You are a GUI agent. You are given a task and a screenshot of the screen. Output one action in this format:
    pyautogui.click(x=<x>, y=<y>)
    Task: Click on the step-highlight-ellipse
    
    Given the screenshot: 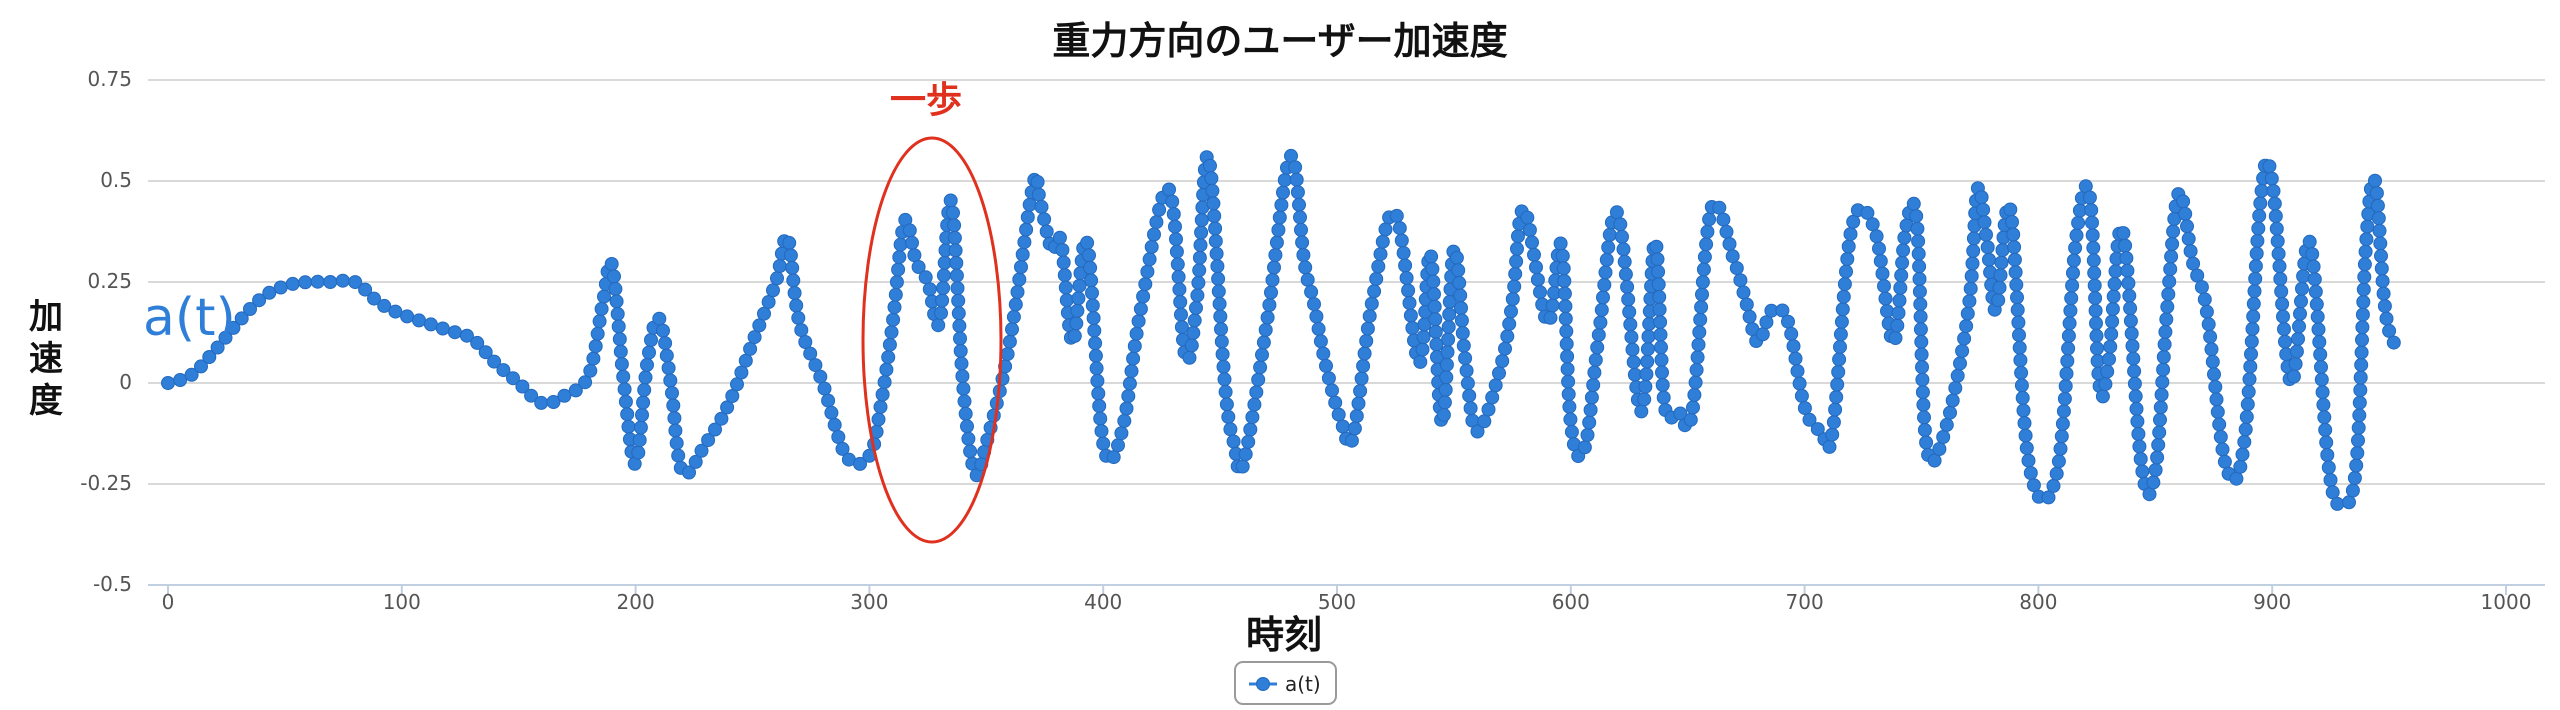 What is the action you would take?
    pyautogui.click(x=932, y=340)
    